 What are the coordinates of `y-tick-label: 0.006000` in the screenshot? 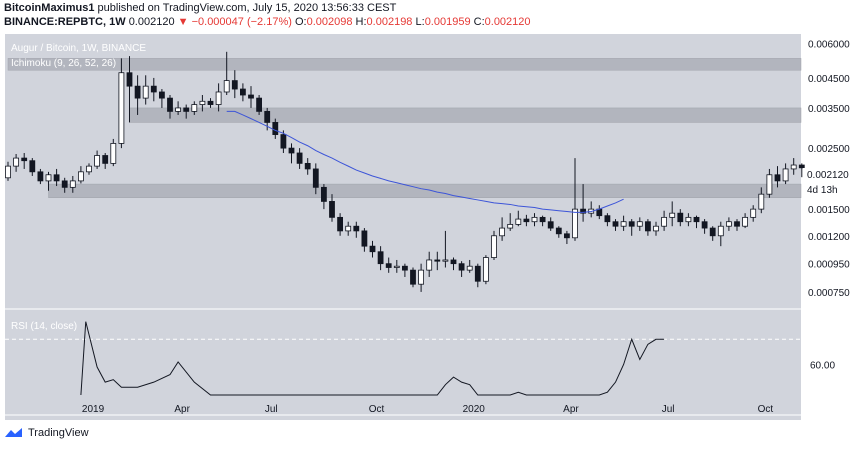 It's located at (829, 45).